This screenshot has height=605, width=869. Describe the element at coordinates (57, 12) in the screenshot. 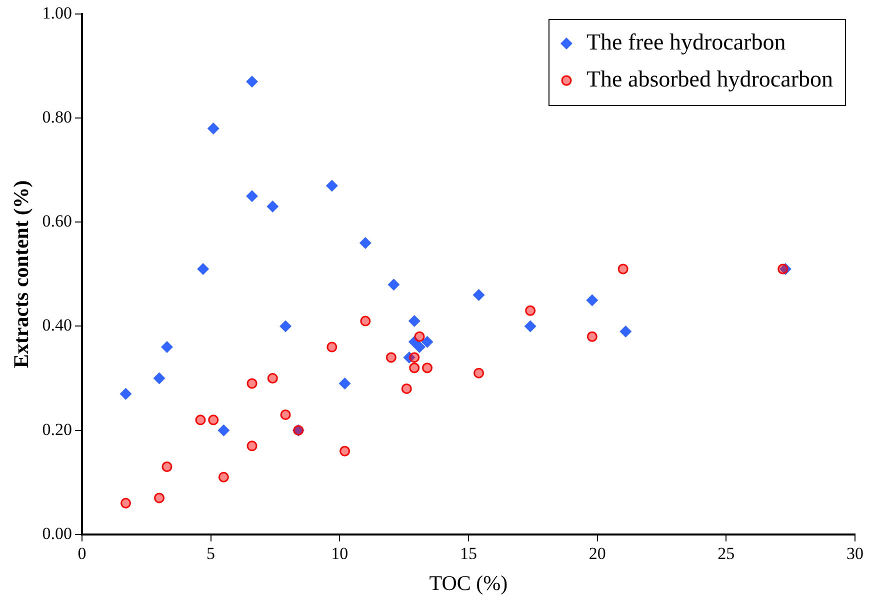

I see `y-tick-label: 1.00` at that location.